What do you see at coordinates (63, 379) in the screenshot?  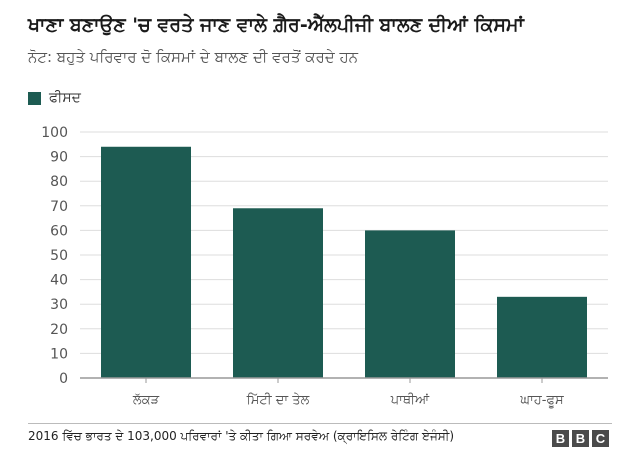 I see `y-tick-label: 0` at bounding box center [63, 379].